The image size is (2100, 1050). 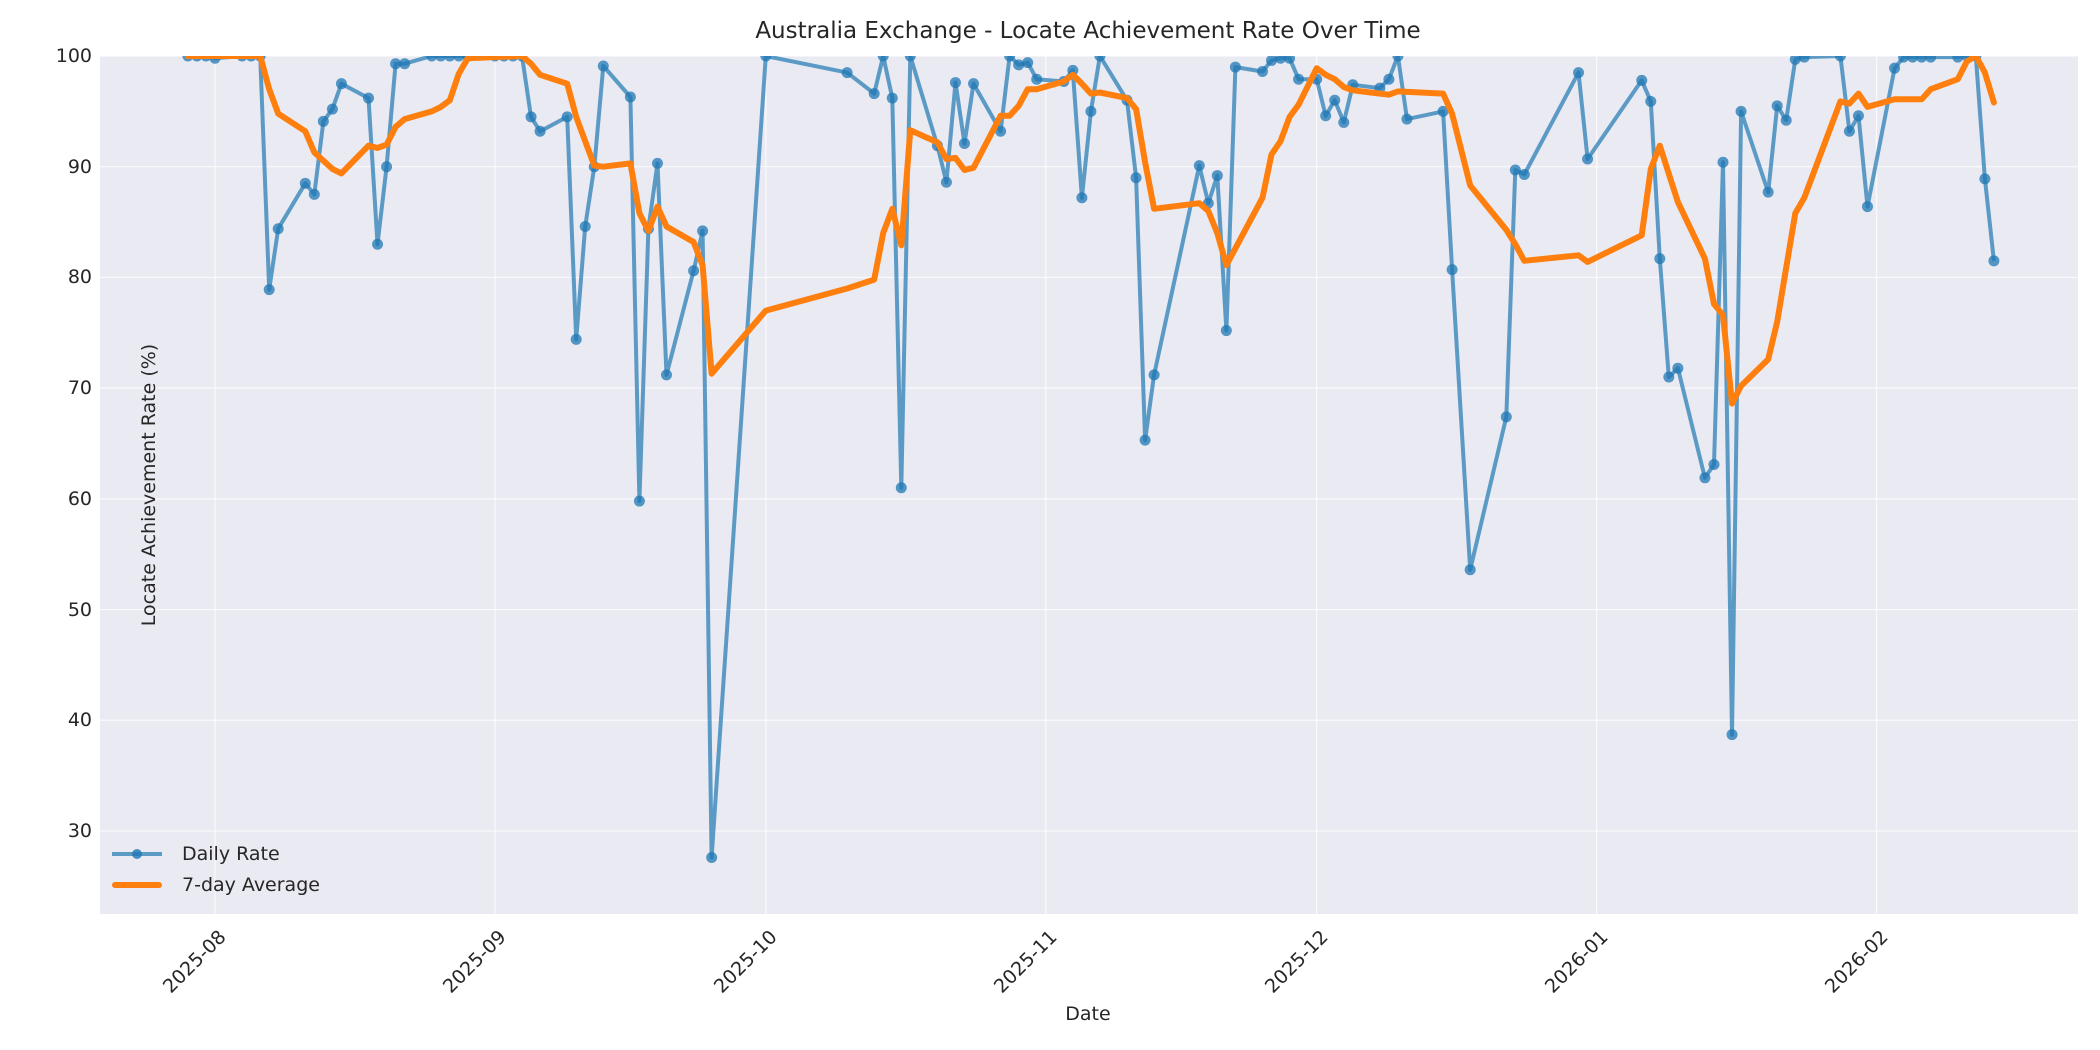 I want to click on y-tick-label: 60, so click(x=79, y=498).